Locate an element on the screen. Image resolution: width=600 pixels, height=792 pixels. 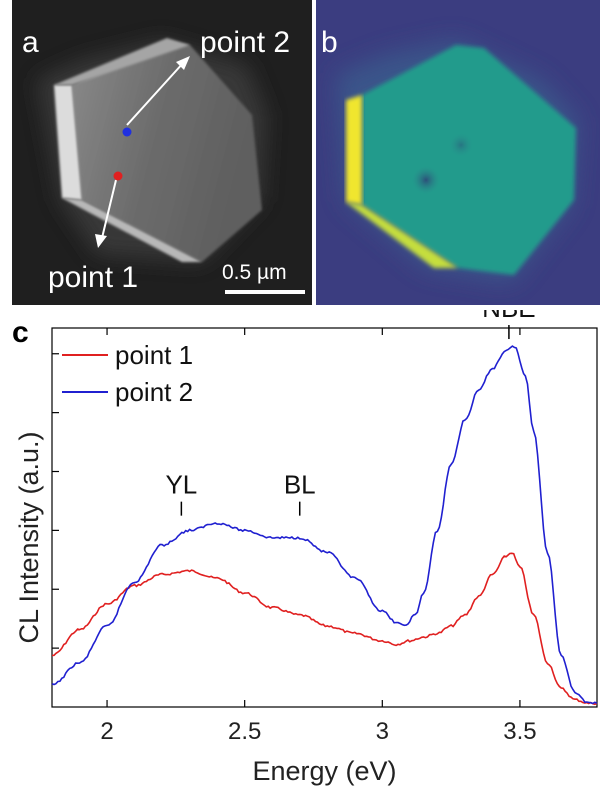
point2-label: point 2 is located at coordinates (245, 42).